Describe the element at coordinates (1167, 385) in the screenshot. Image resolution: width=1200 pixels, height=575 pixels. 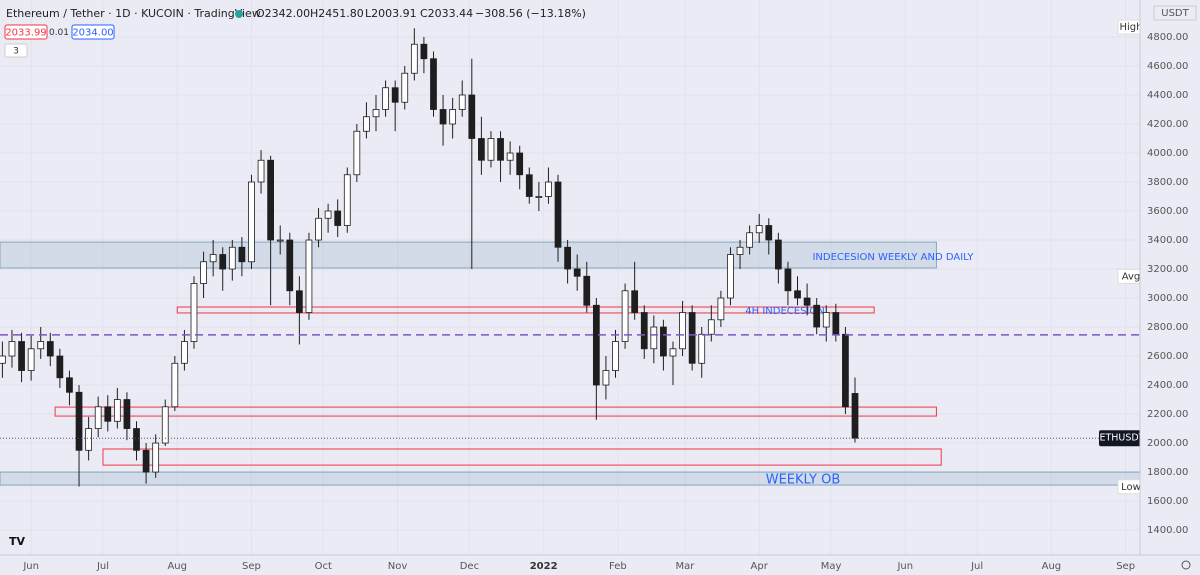
I see `y-tick-label: 2400.00` at that location.